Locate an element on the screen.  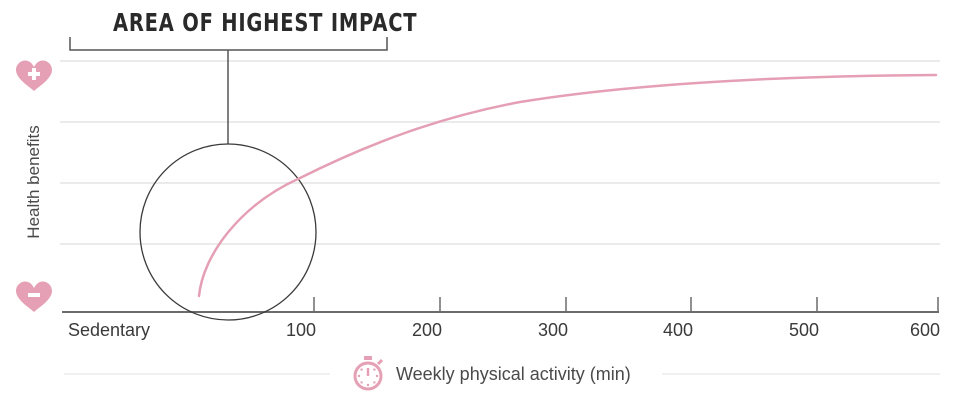
y-axis-label: Health benefits is located at coordinates (33, 182).